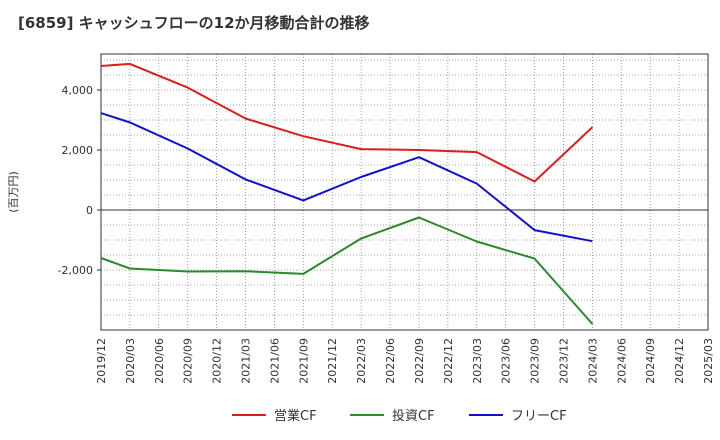 This screenshot has height=440, width=720. What do you see at coordinates (448, 361) in the screenshot?
I see `x-tick-label: 2022/12` at bounding box center [448, 361].